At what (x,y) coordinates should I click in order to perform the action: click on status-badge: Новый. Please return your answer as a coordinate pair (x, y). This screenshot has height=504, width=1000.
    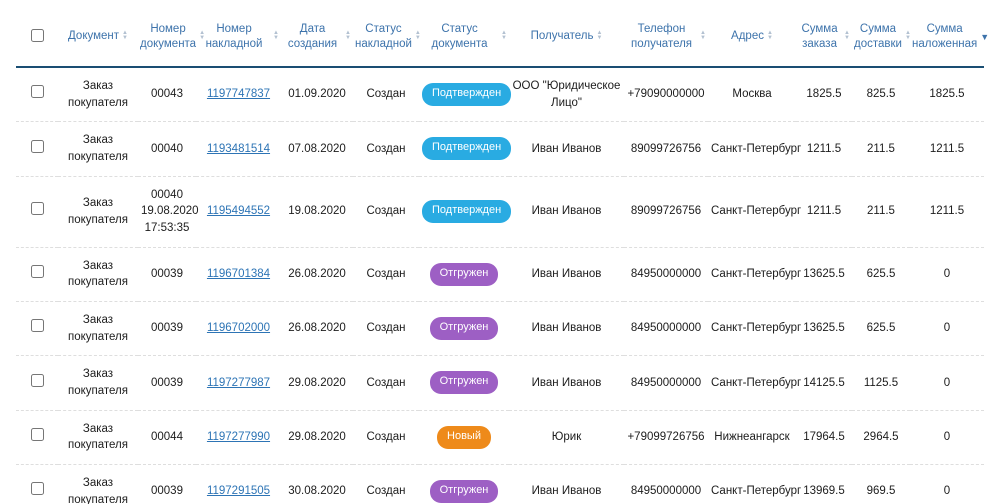
    Looking at the image, I should click on (464, 437).